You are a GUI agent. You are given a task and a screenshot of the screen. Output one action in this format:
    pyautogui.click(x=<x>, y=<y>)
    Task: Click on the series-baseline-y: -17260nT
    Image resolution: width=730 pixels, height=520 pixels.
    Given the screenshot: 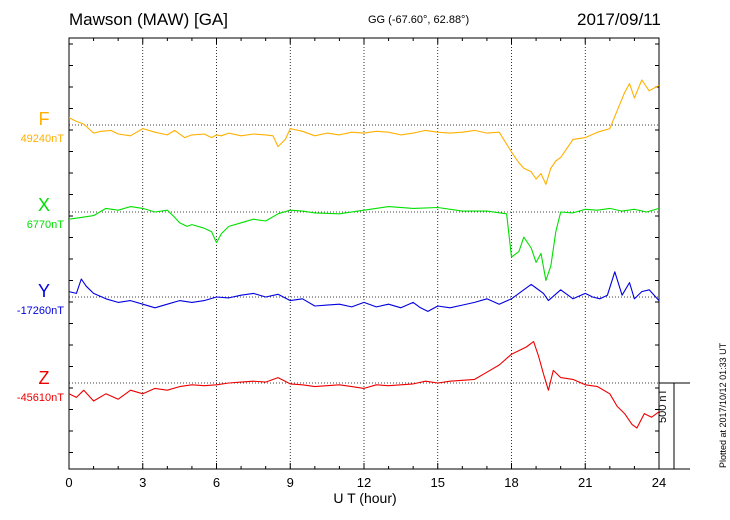 What is the action you would take?
    pyautogui.click(x=40, y=311)
    